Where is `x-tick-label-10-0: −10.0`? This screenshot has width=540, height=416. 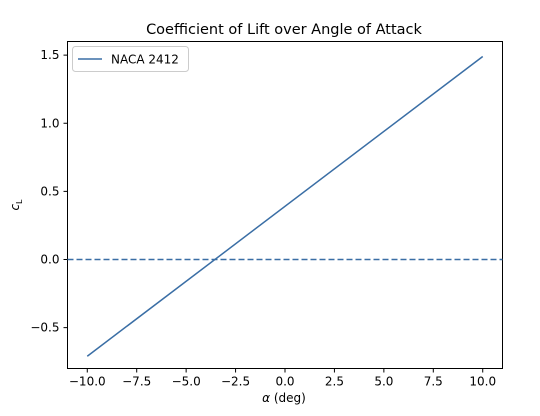 x-tick-label-10-0: −10.0 is located at coordinates (87, 382).